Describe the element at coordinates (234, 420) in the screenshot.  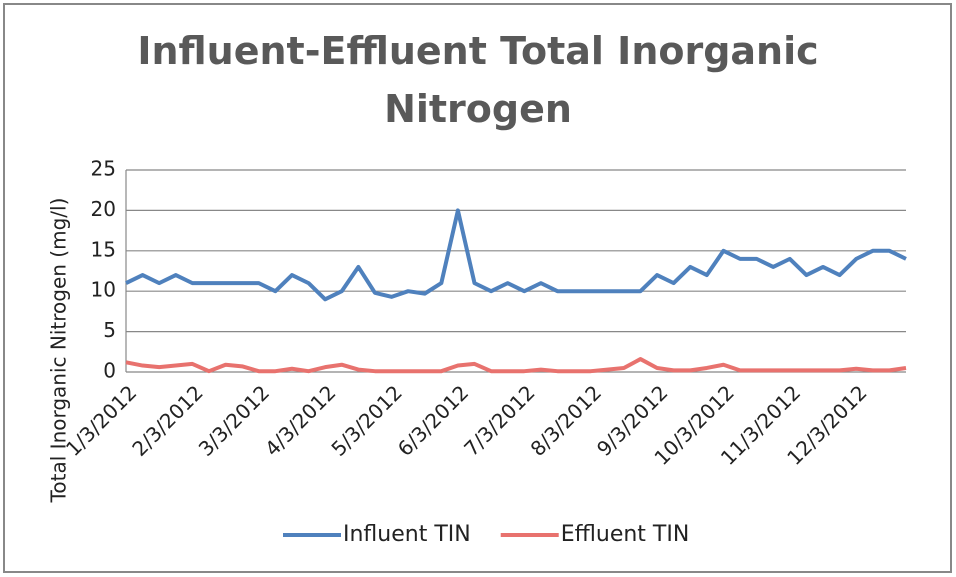
I see `x-tick-label: 3/3/2012` at that location.